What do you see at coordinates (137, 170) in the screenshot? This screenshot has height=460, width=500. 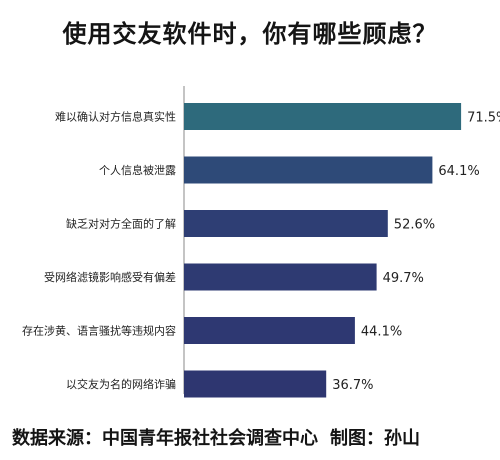 I see `category-label-2: 个人信息被泄露` at bounding box center [137, 170].